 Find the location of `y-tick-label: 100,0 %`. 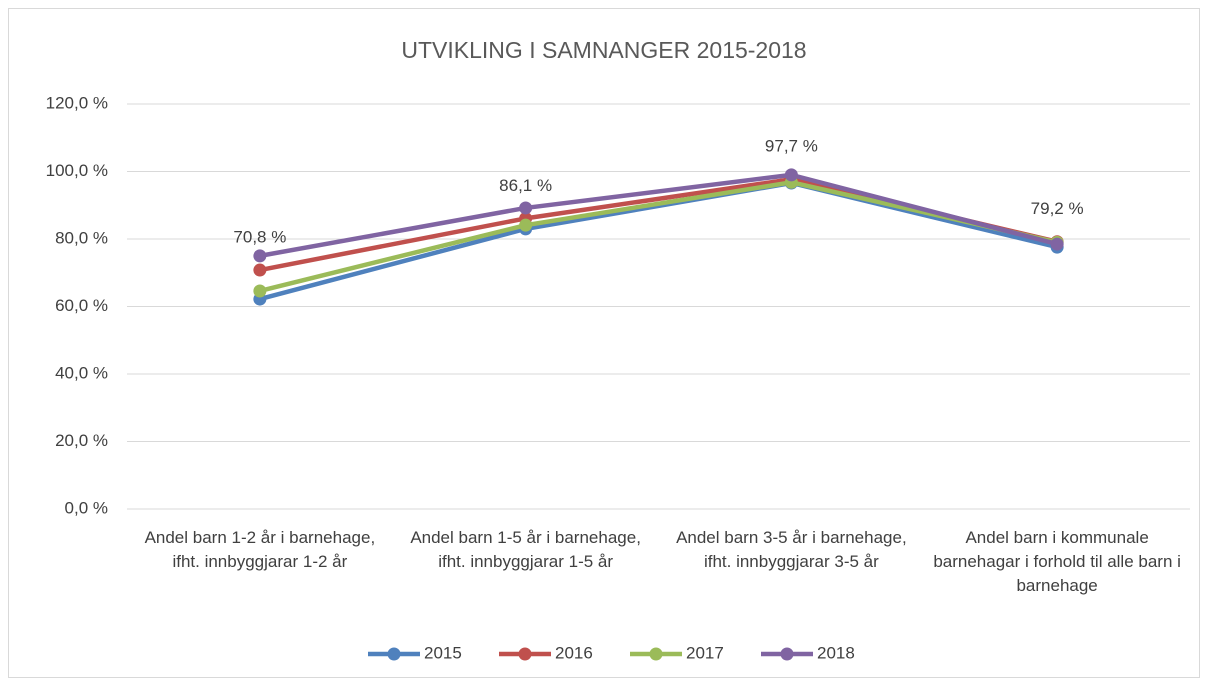

y-tick-label: 100,0 % is located at coordinates (77, 170).